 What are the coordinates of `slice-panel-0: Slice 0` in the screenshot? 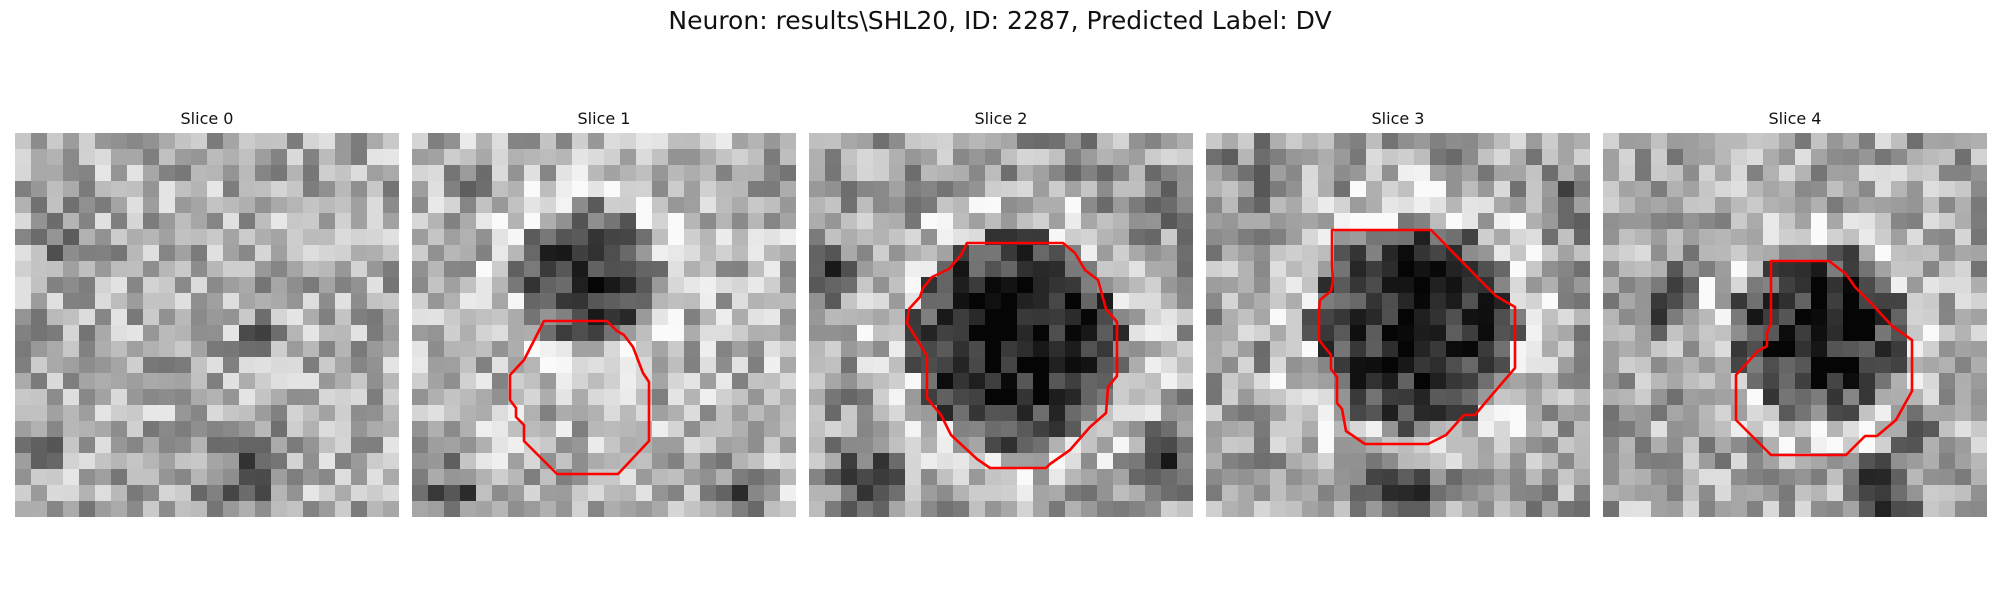 It's located at (207, 312).